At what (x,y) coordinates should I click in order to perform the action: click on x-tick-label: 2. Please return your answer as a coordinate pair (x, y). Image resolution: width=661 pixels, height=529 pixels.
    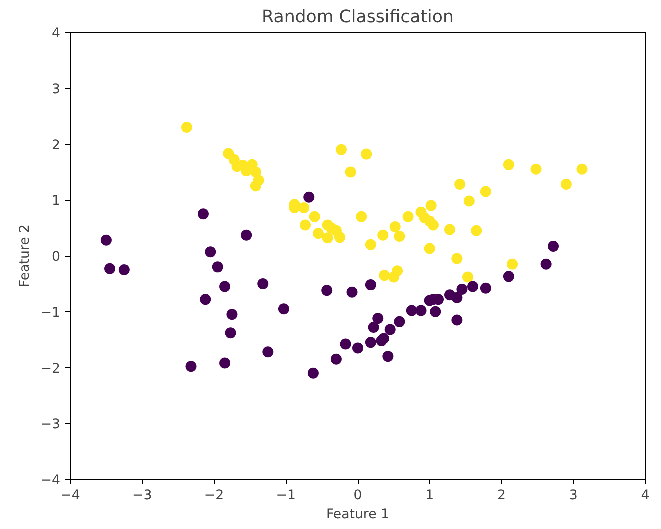
    Looking at the image, I should click on (502, 496).